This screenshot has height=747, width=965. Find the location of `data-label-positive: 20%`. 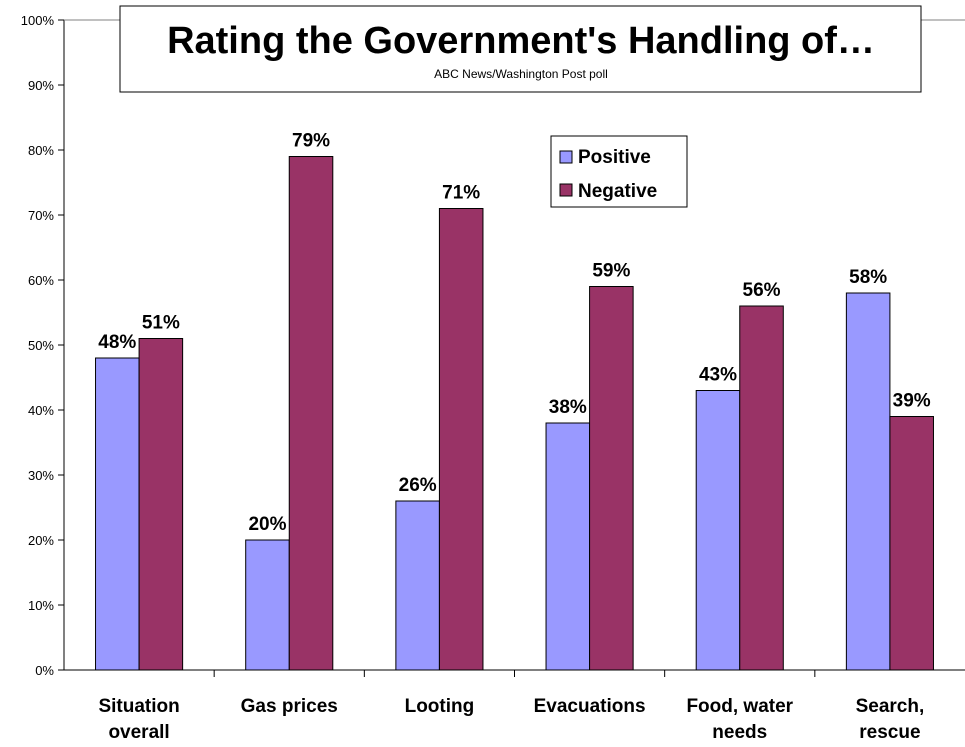

data-label-positive: 20% is located at coordinates (267, 524).